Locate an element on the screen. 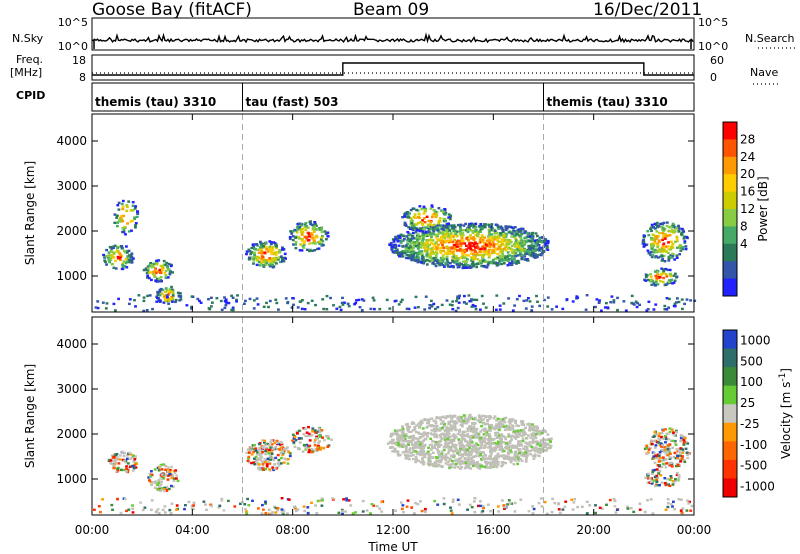 The image size is (800, 554). time-tick-label: 12:00 is located at coordinates (393, 530).